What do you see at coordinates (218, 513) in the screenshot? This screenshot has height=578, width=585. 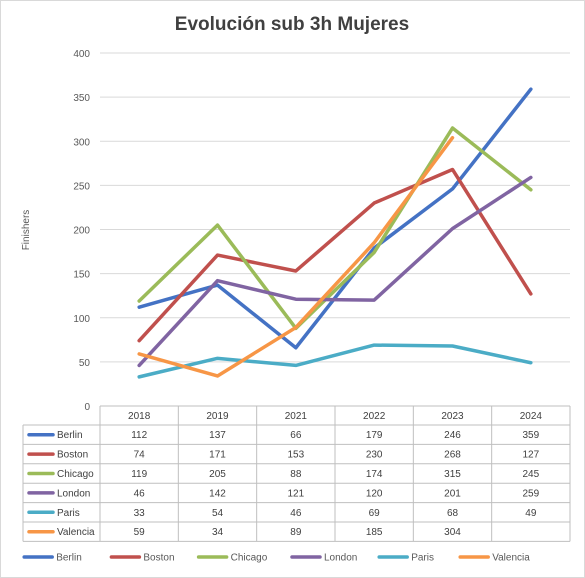 I see `table-cell-value: 54` at bounding box center [218, 513].